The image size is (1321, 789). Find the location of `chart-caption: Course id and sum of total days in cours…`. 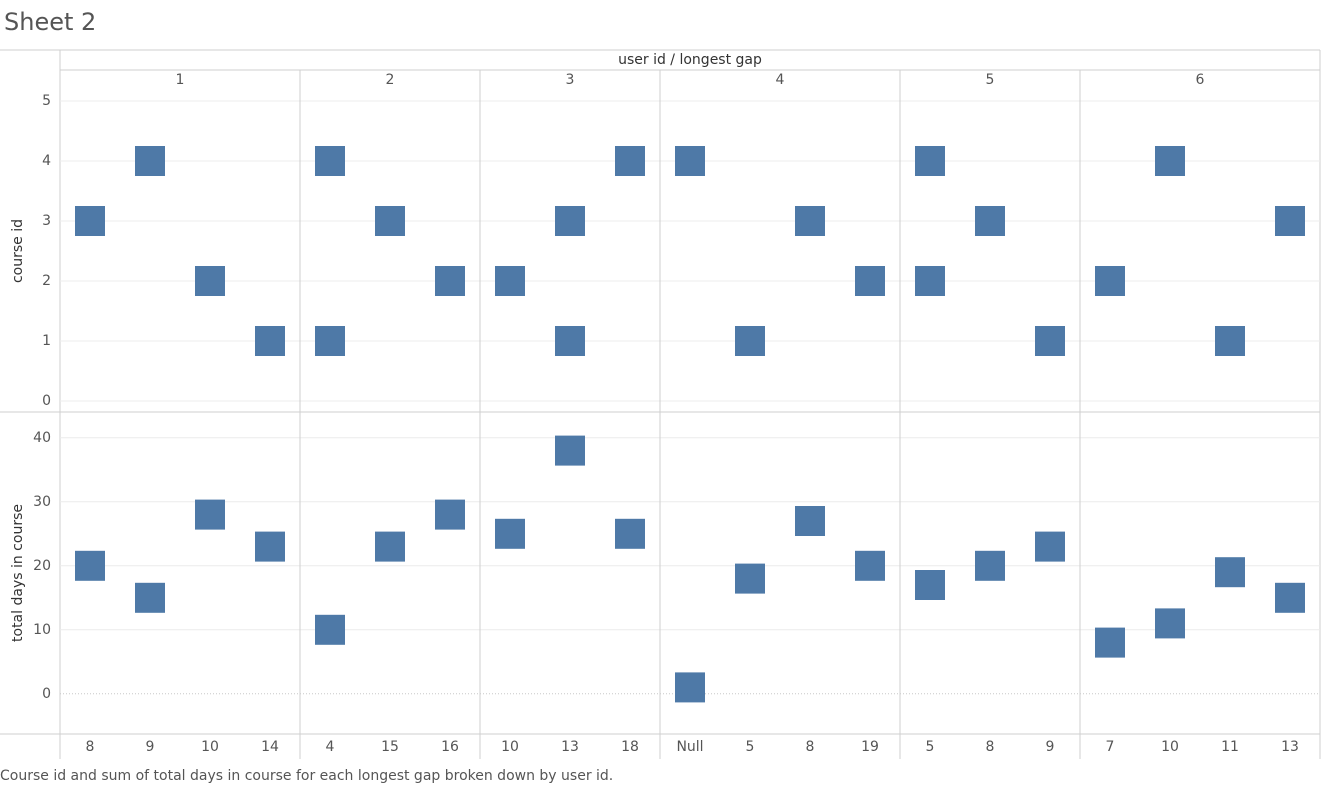

chart-caption: Course id and sum of total days in cours… is located at coordinates (307, 776).